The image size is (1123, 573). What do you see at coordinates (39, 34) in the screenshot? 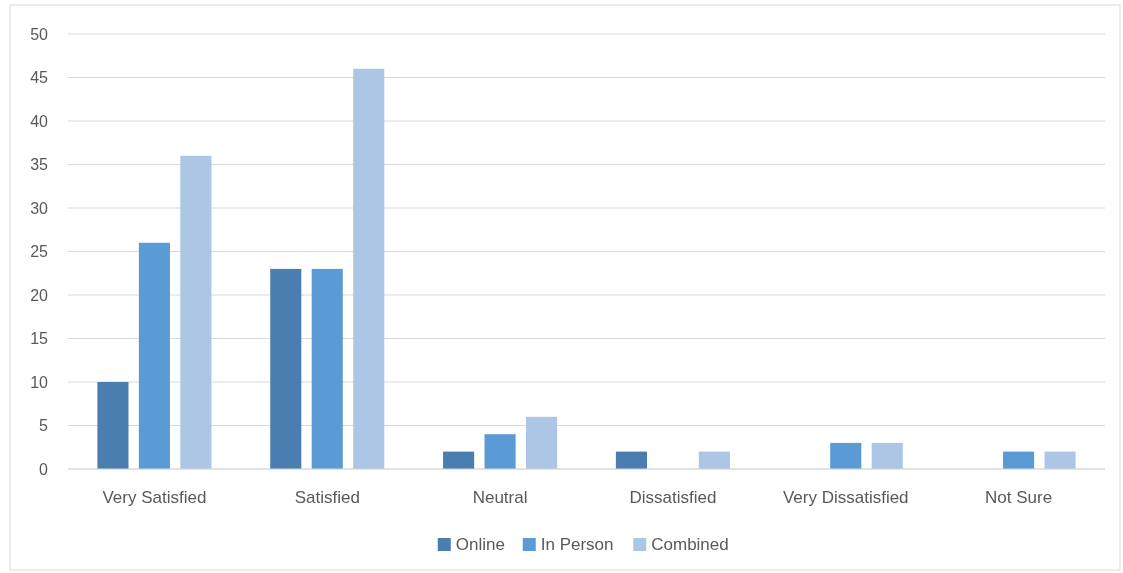
I see `y-tick-label: 50` at bounding box center [39, 34].